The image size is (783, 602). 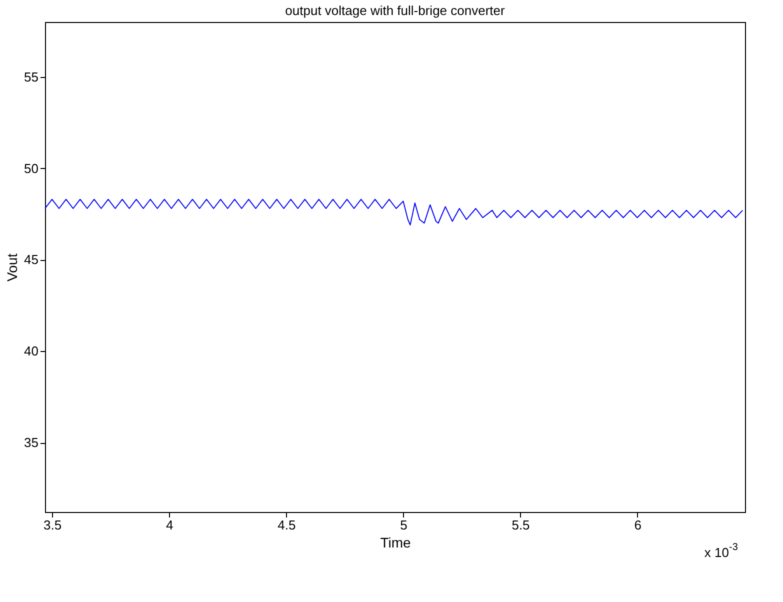 What do you see at coordinates (31, 168) in the screenshot?
I see `y-tick-label: 50` at bounding box center [31, 168].